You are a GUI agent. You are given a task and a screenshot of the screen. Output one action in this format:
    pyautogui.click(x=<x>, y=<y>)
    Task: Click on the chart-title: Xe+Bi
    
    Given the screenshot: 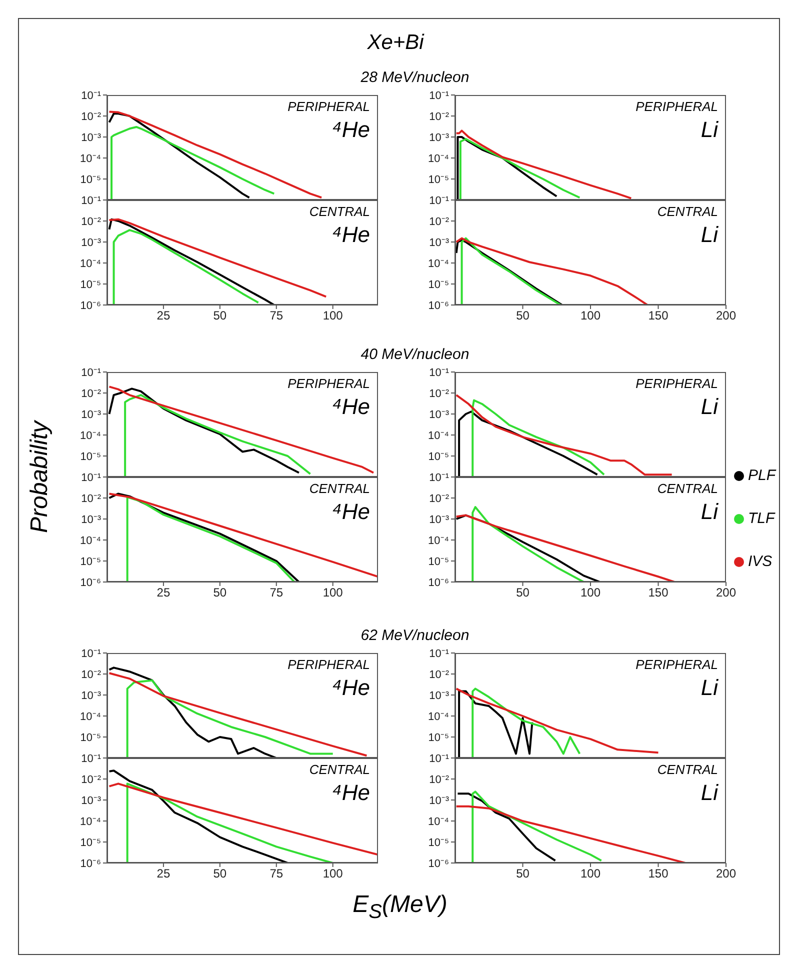 What is the action you would take?
    pyautogui.click(x=396, y=43)
    